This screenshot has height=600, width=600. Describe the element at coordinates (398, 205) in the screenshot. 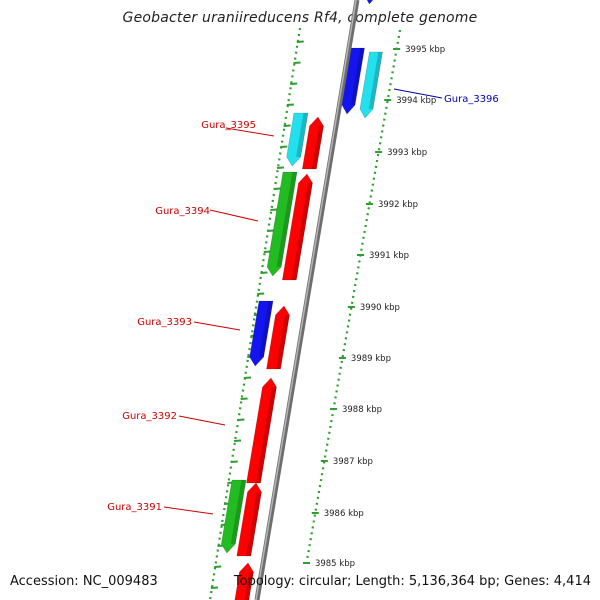

I see `scale-label-3992: 3992 kbp` at that location.